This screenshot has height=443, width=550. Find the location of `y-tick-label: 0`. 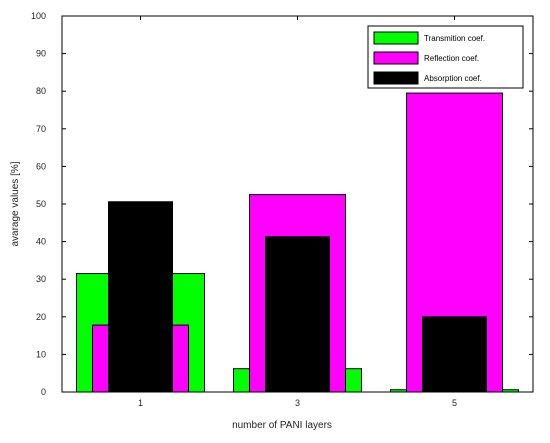

y-tick-label: 0 is located at coordinates (43, 392).